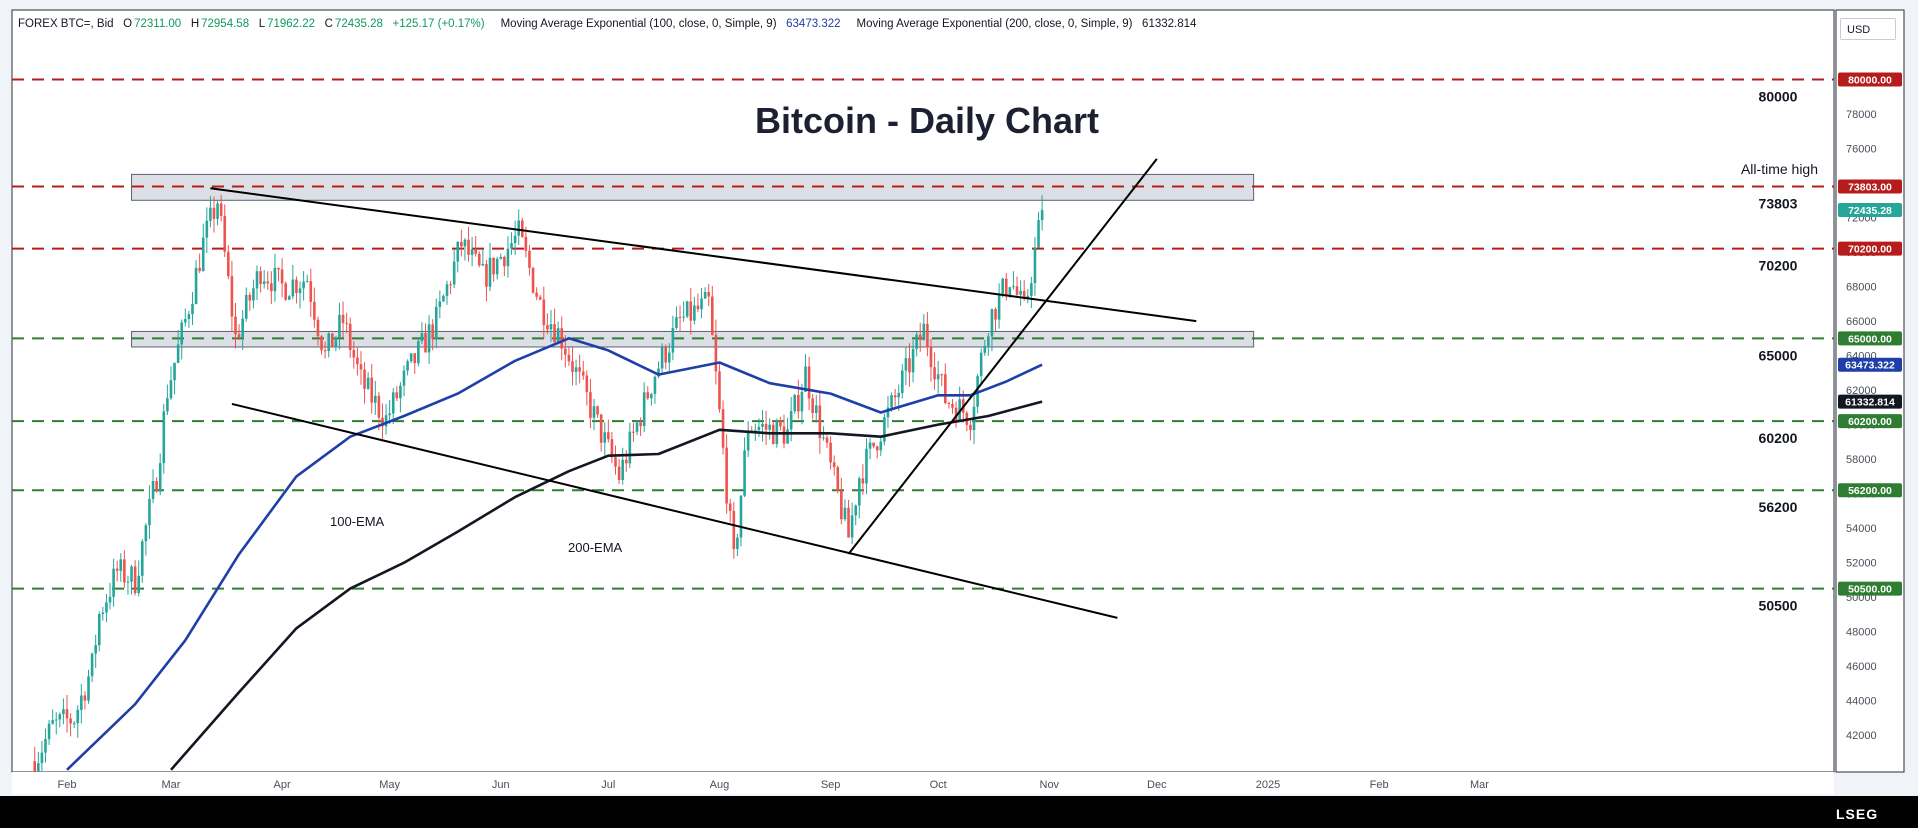  I want to click on ema200-legend-value: 61332.814, so click(1169, 24).